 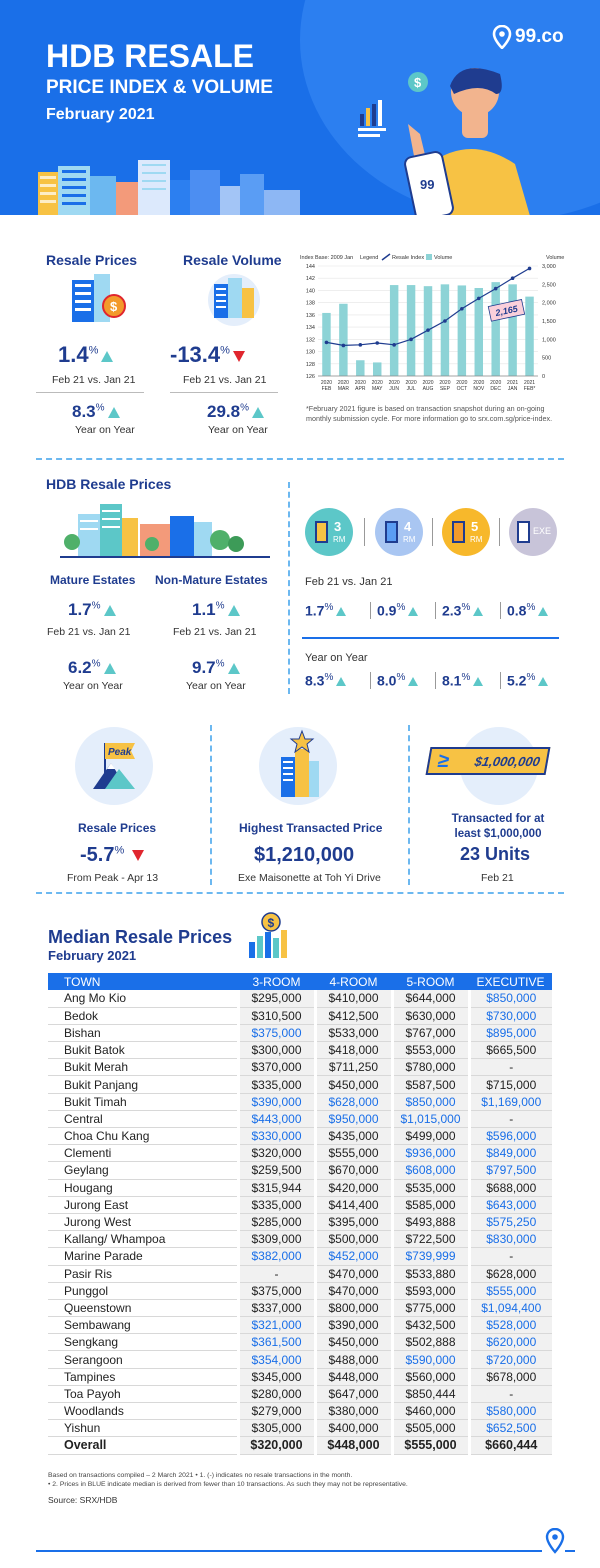 What do you see at coordinates (150, 56) in the screenshot?
I see `header-title: HDB RESALE` at bounding box center [150, 56].